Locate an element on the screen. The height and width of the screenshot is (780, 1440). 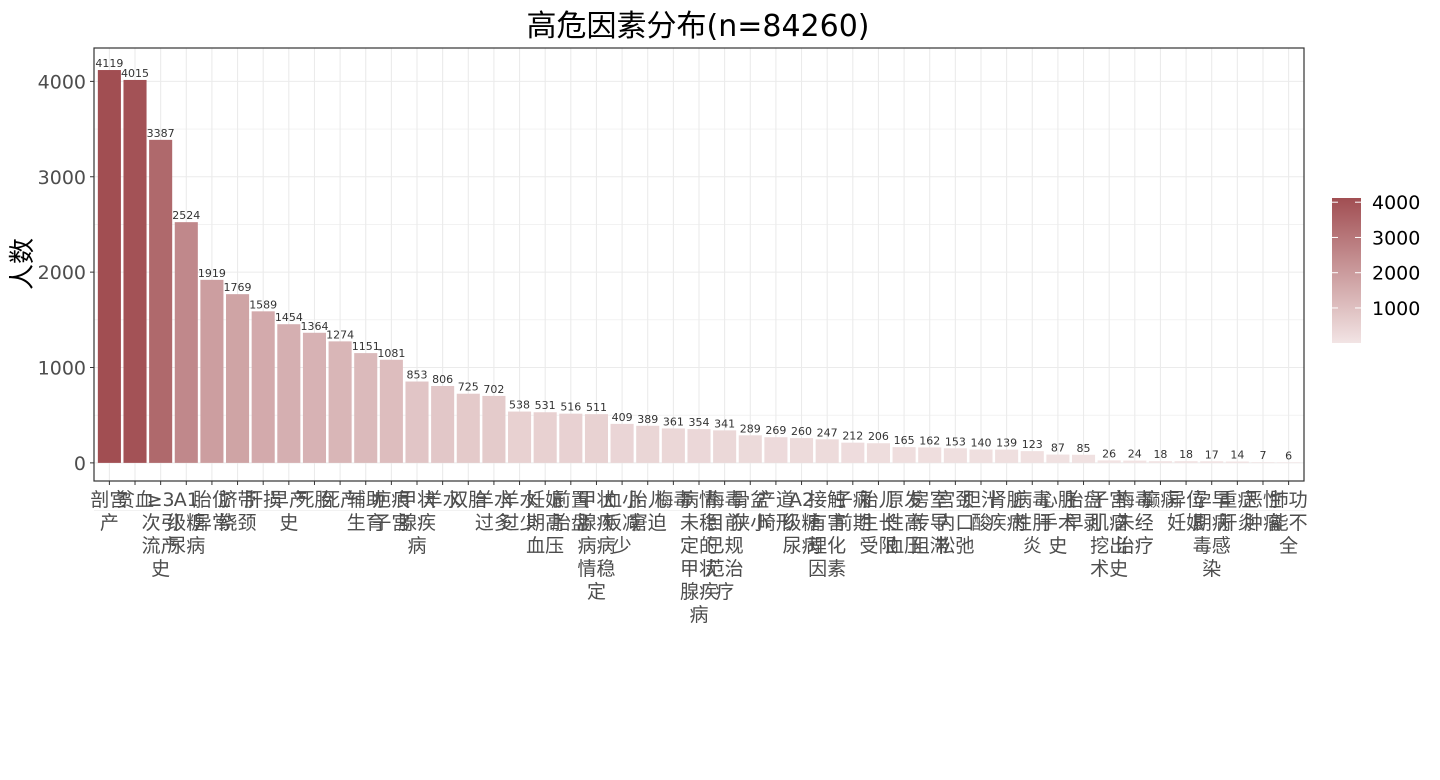
color-legend: 1000 2000 3000 4000 is located at coordinates (1376, 267).